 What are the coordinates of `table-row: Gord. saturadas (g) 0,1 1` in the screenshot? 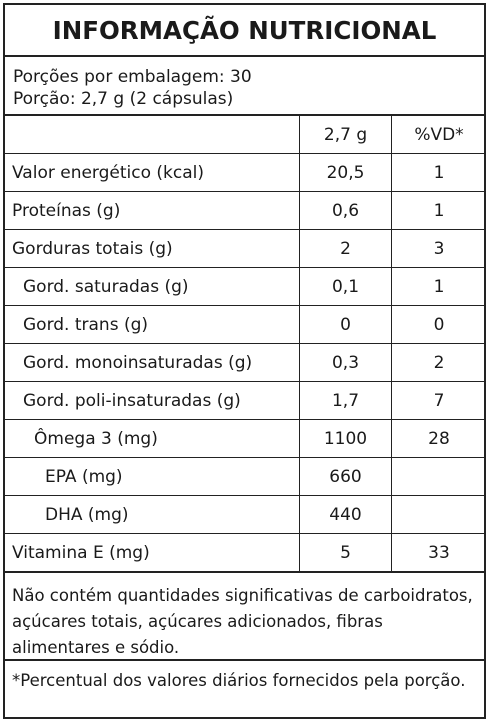 It's located at (245, 286).